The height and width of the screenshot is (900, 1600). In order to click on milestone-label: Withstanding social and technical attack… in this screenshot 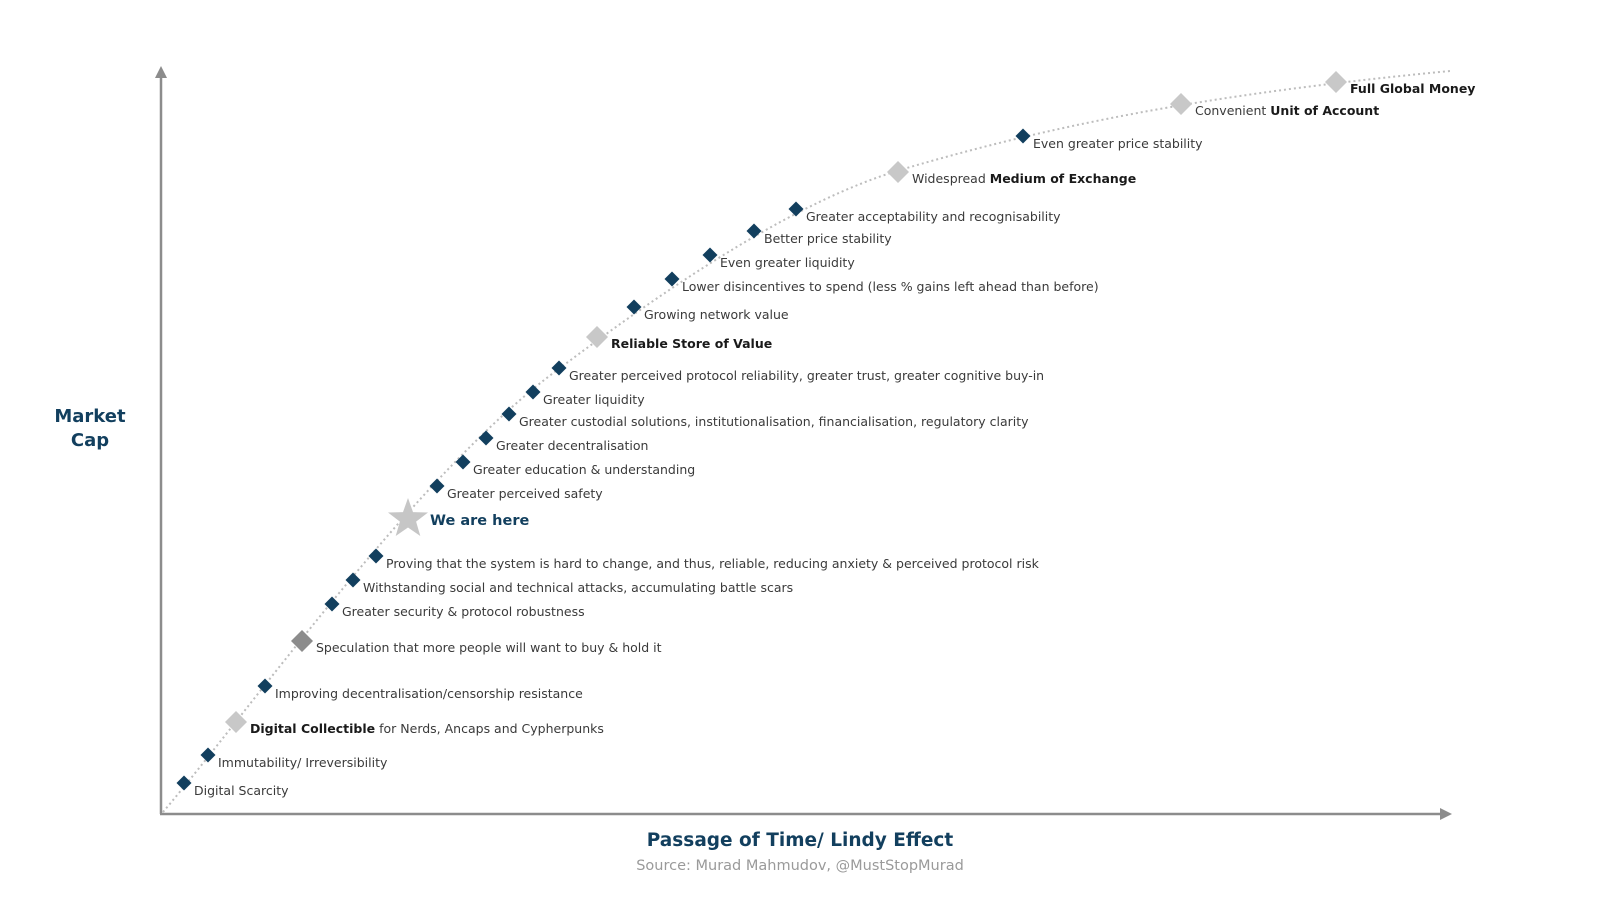, I will do `click(578, 587)`.